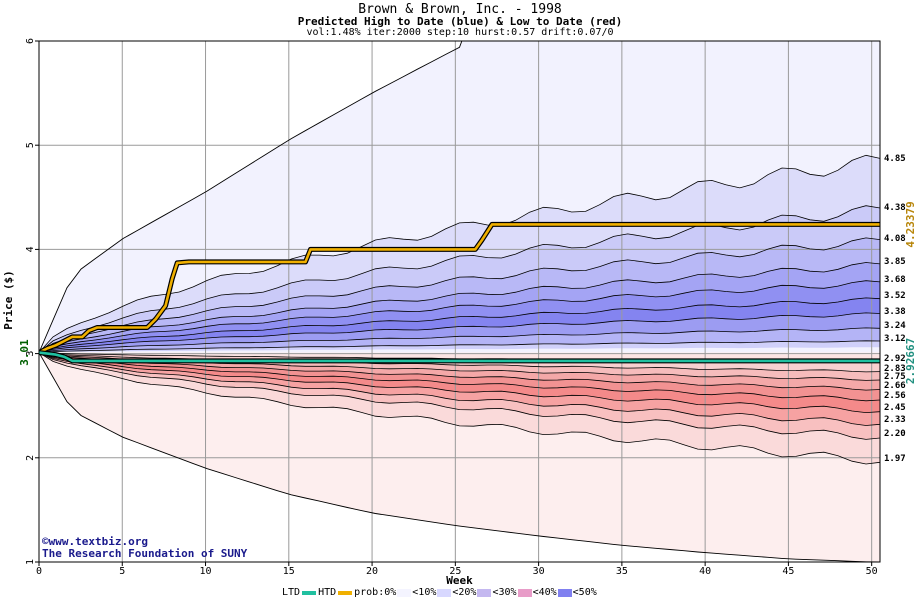  I want to click on upper-band-end-label: 4.08, so click(895, 239).